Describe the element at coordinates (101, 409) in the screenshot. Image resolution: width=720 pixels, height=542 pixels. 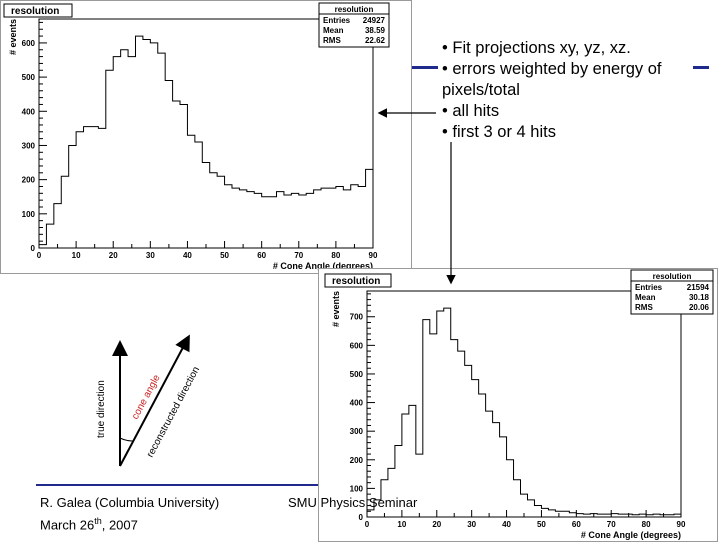
I see `true-direction-label: true direction` at that location.